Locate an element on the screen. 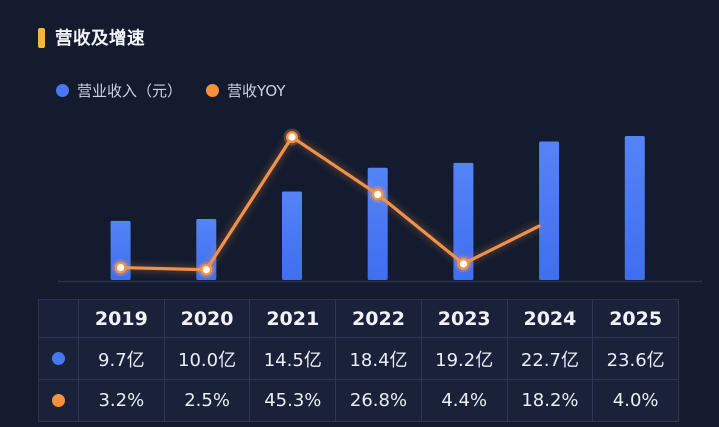 The width and height of the screenshot is (719, 427). table-yoy-value-2025: 4.0% is located at coordinates (636, 401).